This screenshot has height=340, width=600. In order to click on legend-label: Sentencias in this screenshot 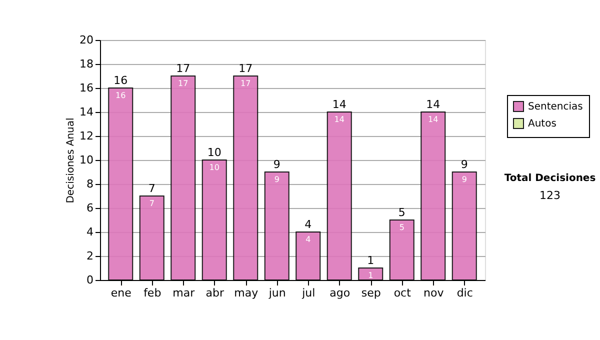, I will do `click(555, 107)`.